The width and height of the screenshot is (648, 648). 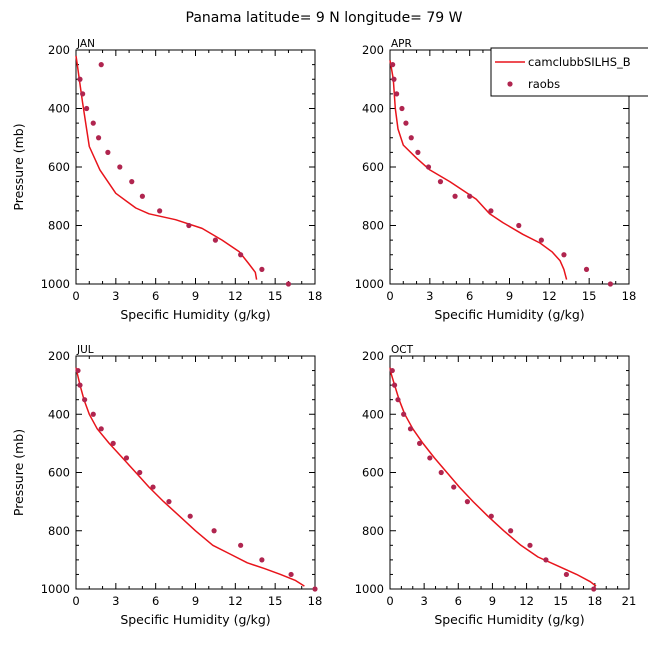 What do you see at coordinates (195, 601) in the screenshot?
I see `x-tick-label-jul: 9` at bounding box center [195, 601].